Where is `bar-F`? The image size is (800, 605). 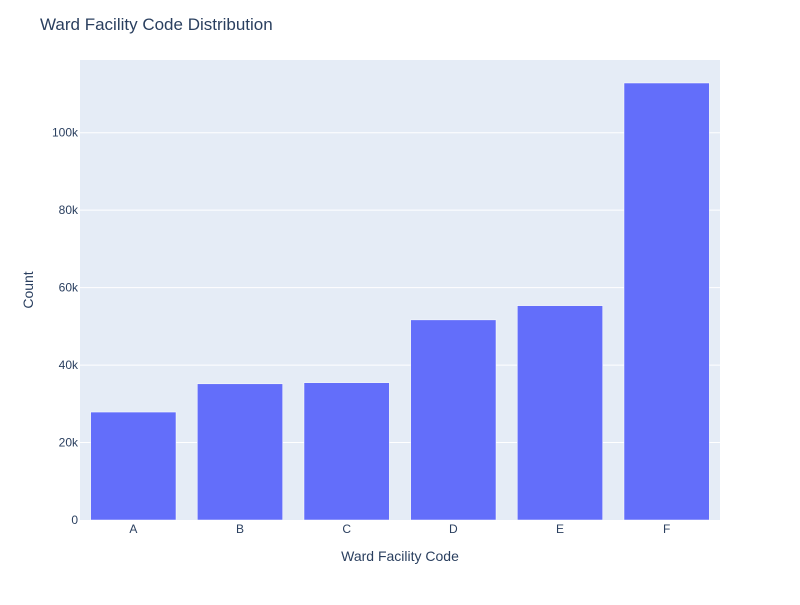
bar-F is located at coordinates (666, 301).